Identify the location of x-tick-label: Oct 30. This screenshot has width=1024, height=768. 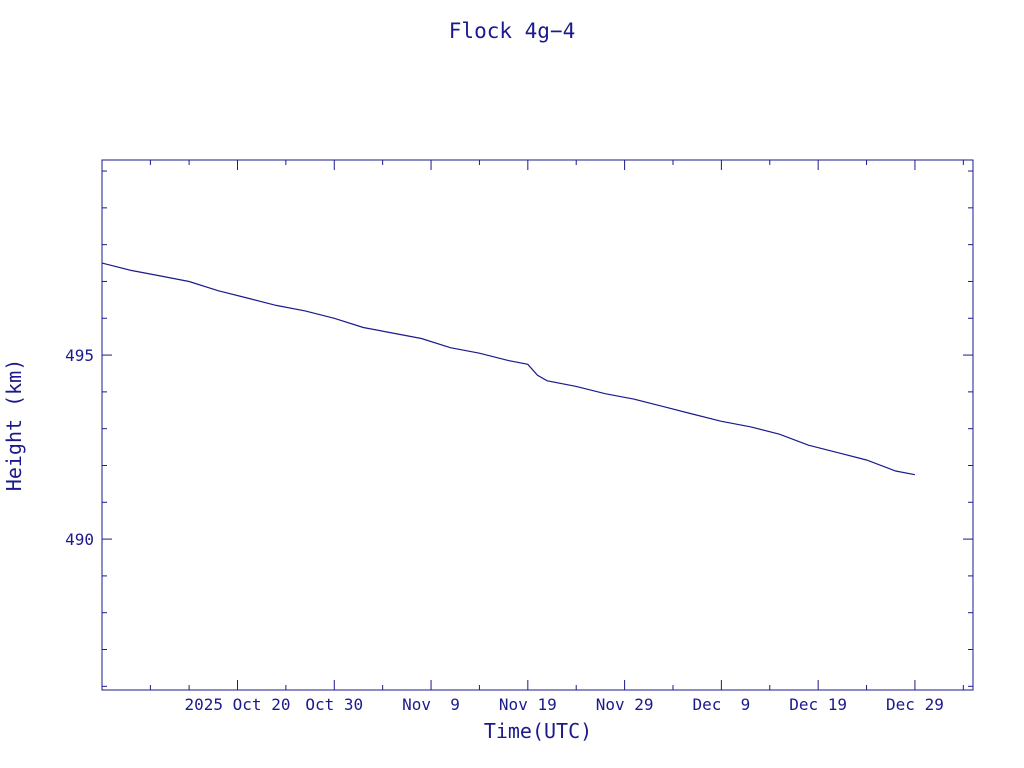
(334, 704).